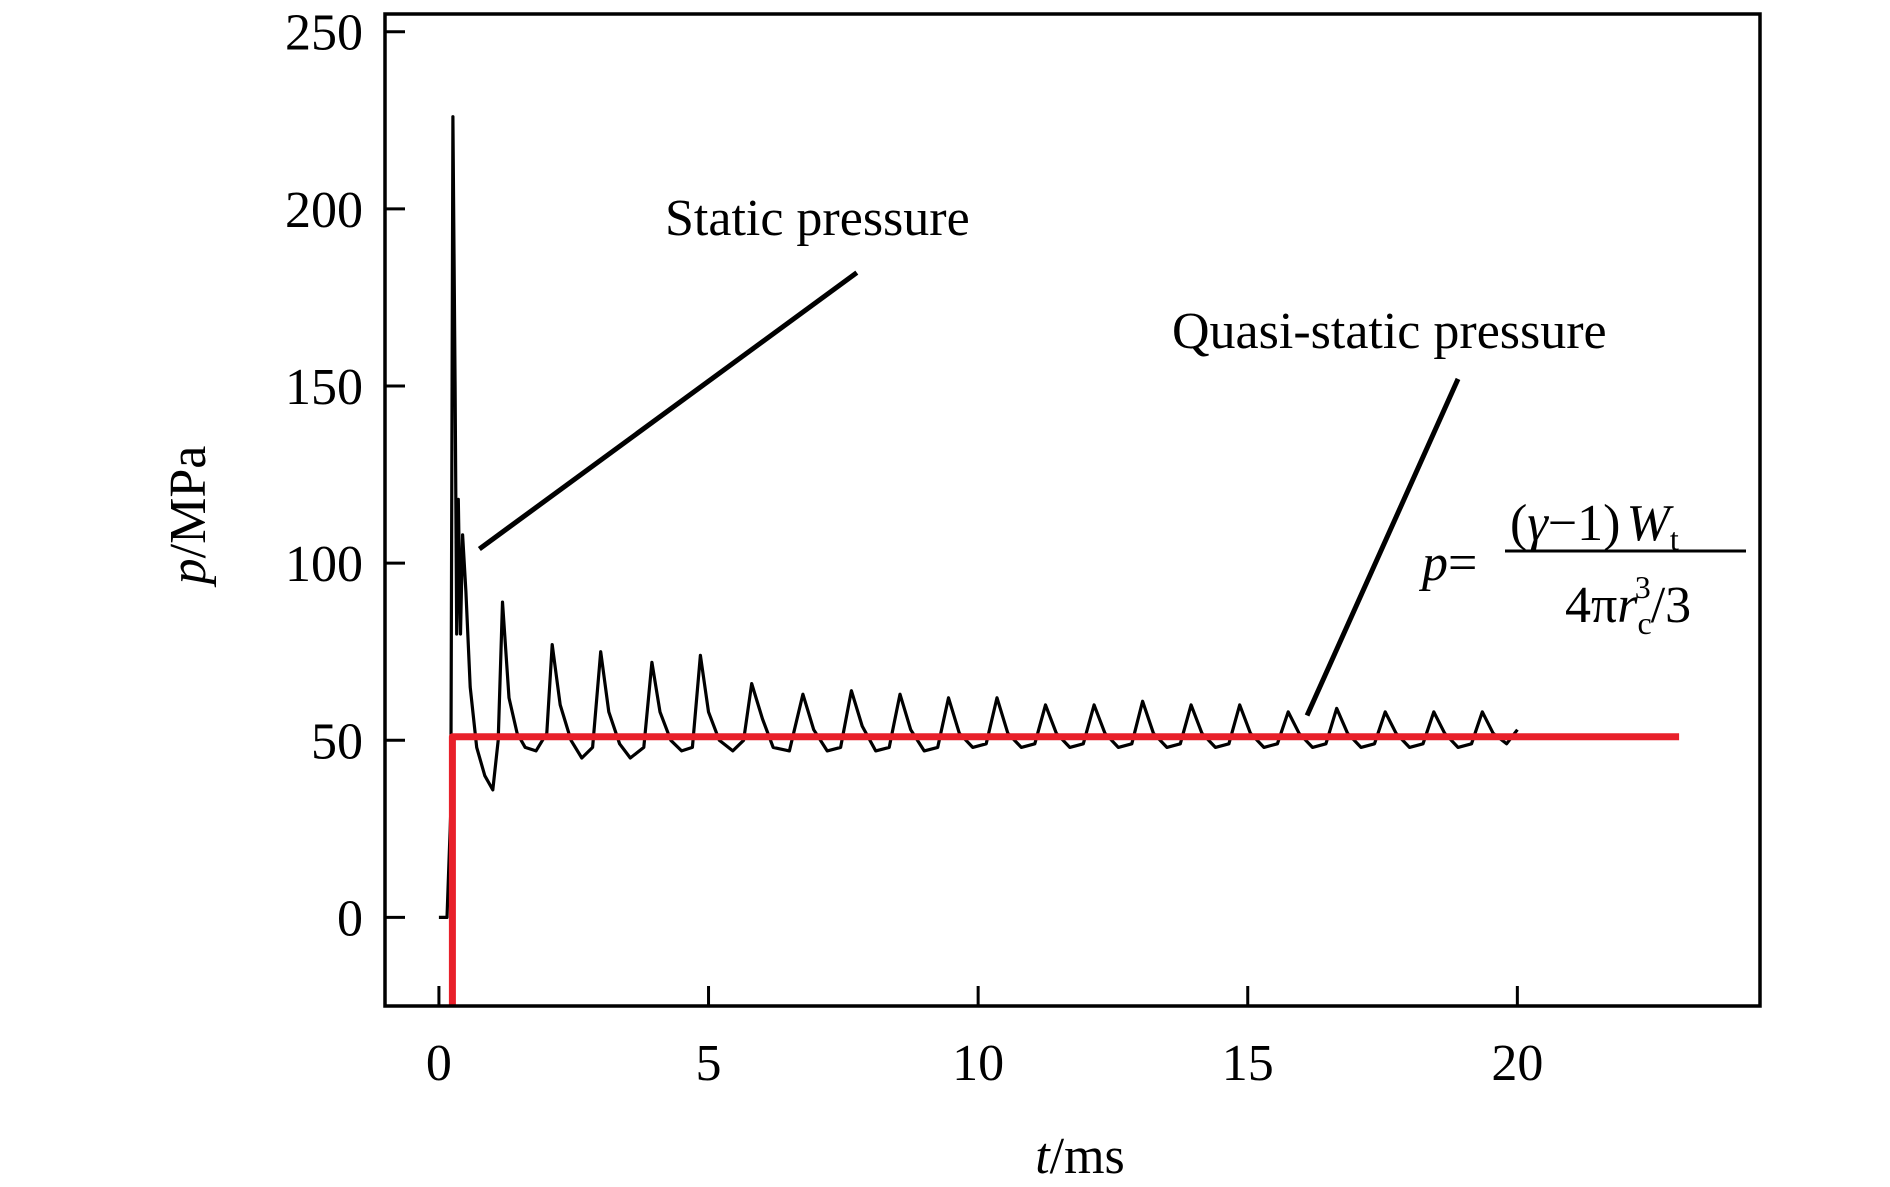 The width and height of the screenshot is (1890, 1187). What do you see at coordinates (439, 1063) in the screenshot?
I see `x-tick-label: 0` at bounding box center [439, 1063].